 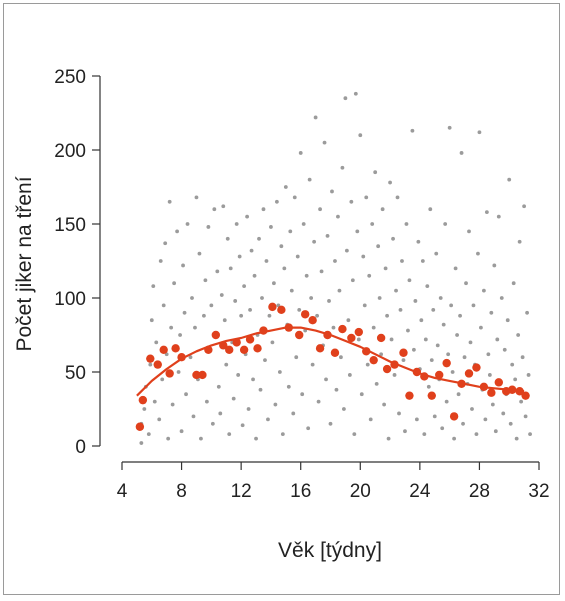 I want to click on y-axis-title: Počet jiker na tření, so click(x=24, y=263).